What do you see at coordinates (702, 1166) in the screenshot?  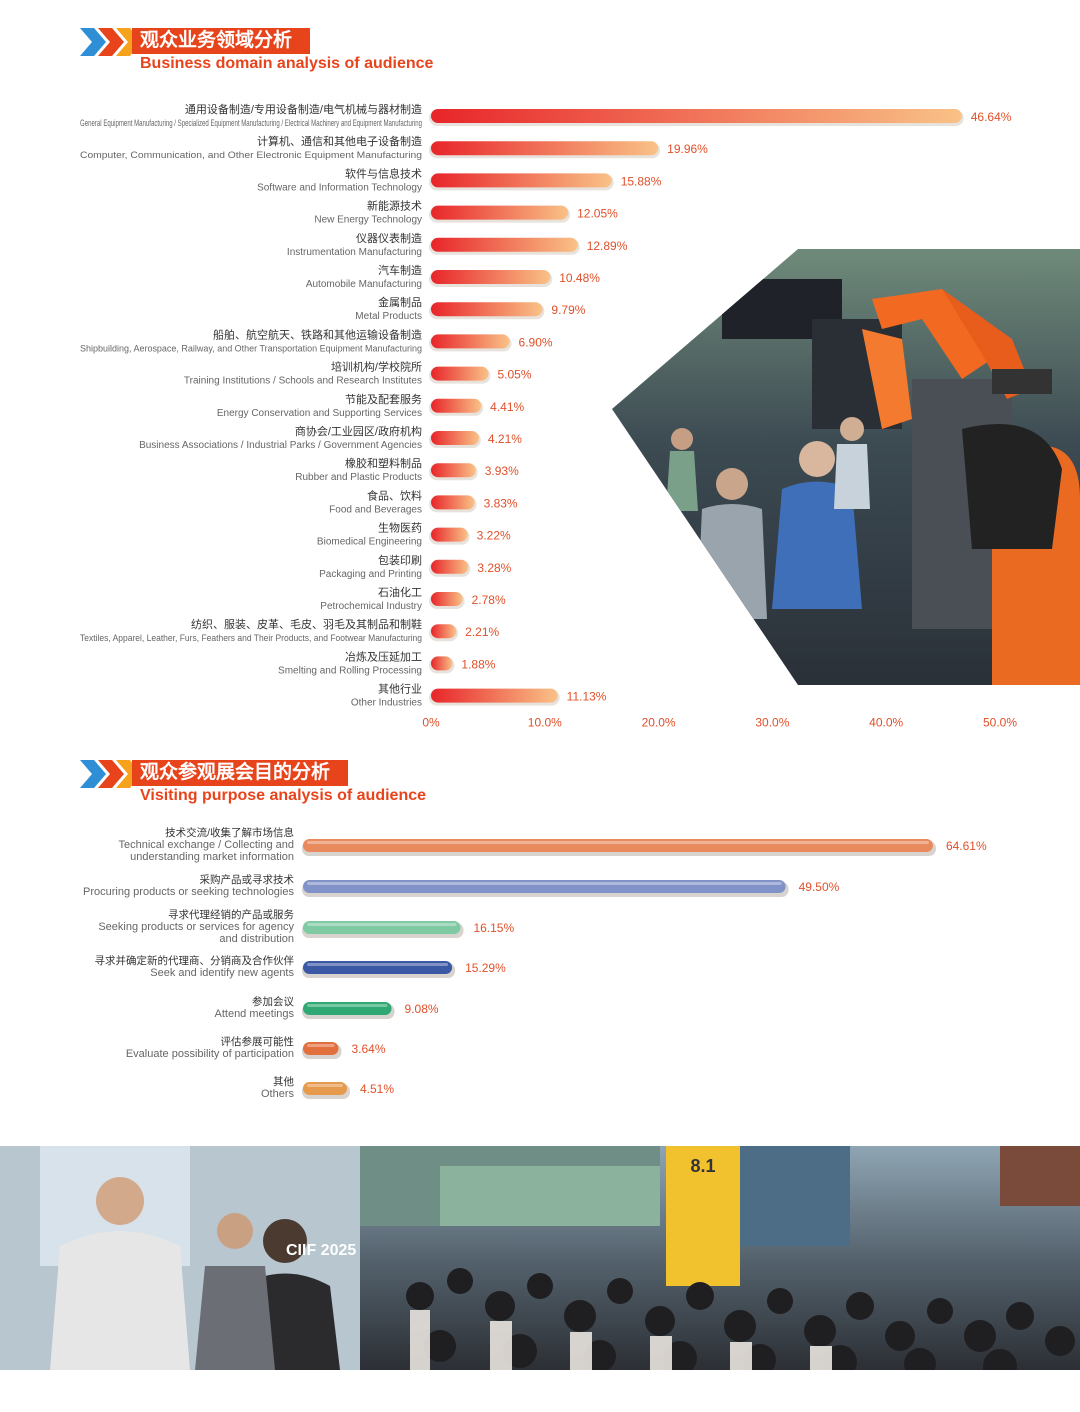 I see `svg-text: 8.1` at bounding box center [702, 1166].